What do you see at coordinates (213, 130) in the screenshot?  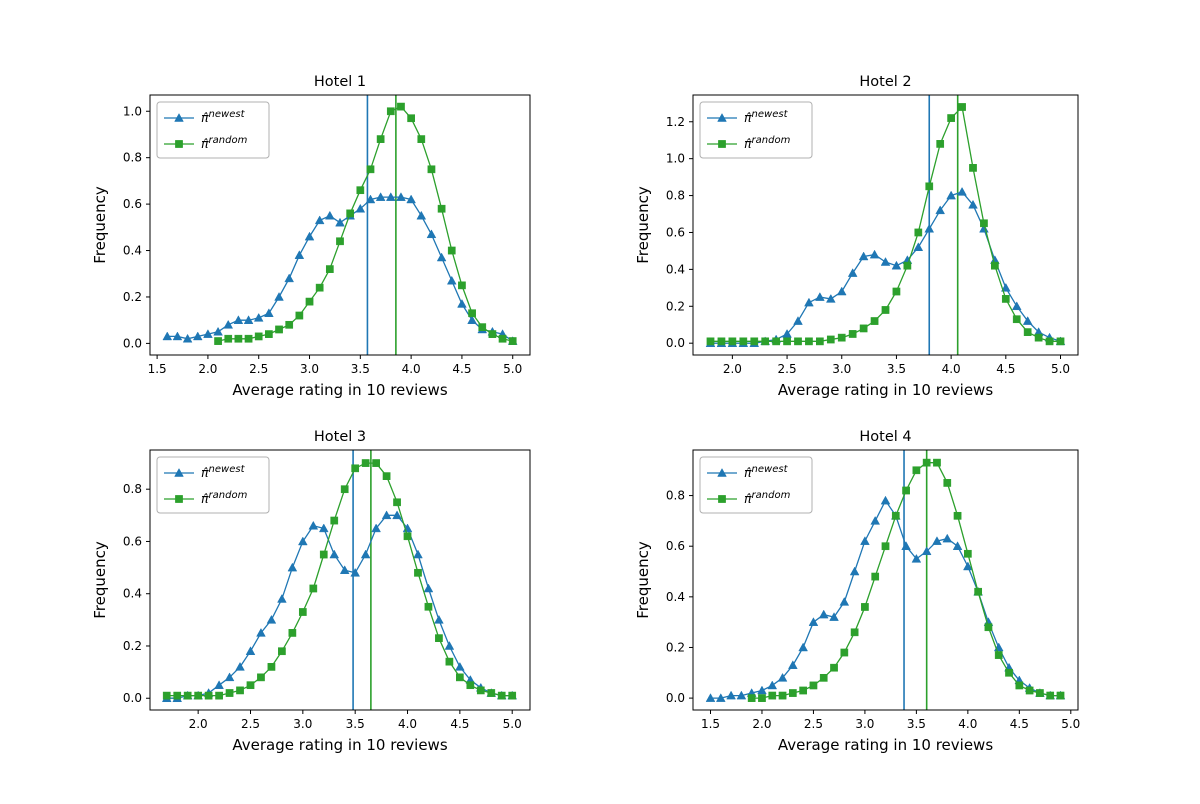 I see `legend: π̂newest π̂random` at bounding box center [213, 130].